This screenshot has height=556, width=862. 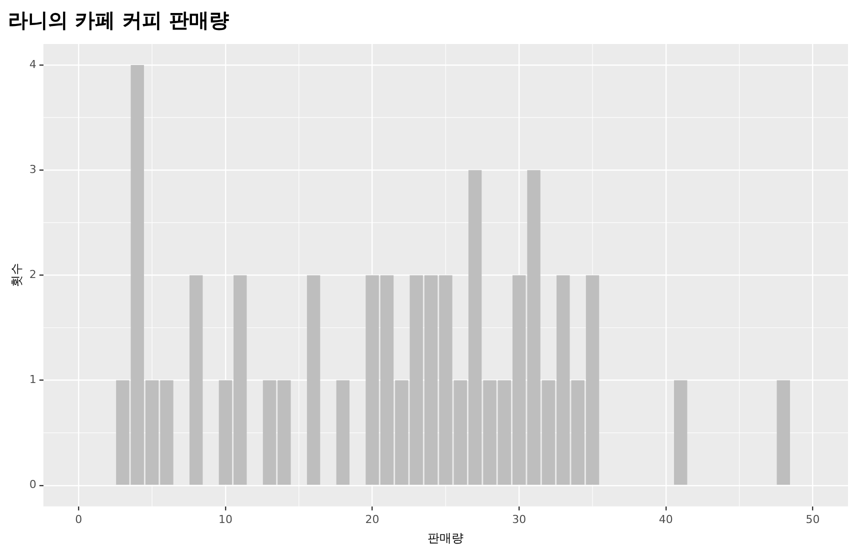 What do you see at coordinates (16, 275) in the screenshot?
I see `y-axis-title: 횟수` at bounding box center [16, 275].